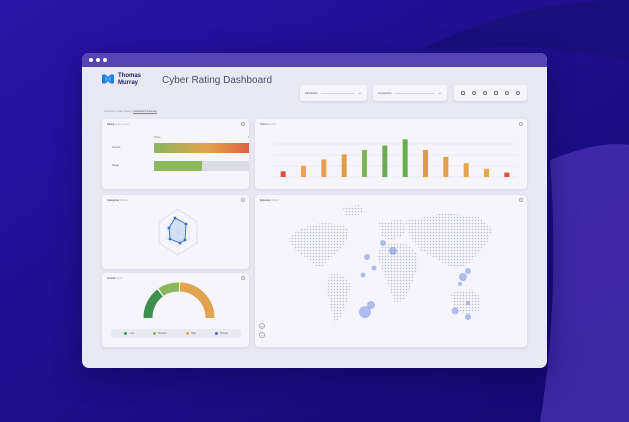 The image size is (629, 422). What do you see at coordinates (339, 298) in the screenshot?
I see `continent-south-america` at bounding box center [339, 298].